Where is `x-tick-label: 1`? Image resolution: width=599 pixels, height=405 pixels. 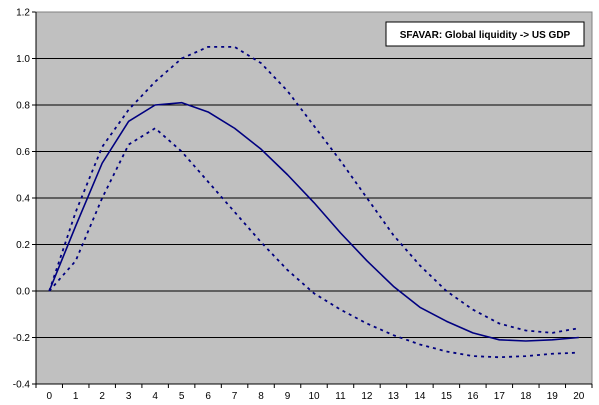
x-tick-label: 1 is located at coordinates (76, 396).